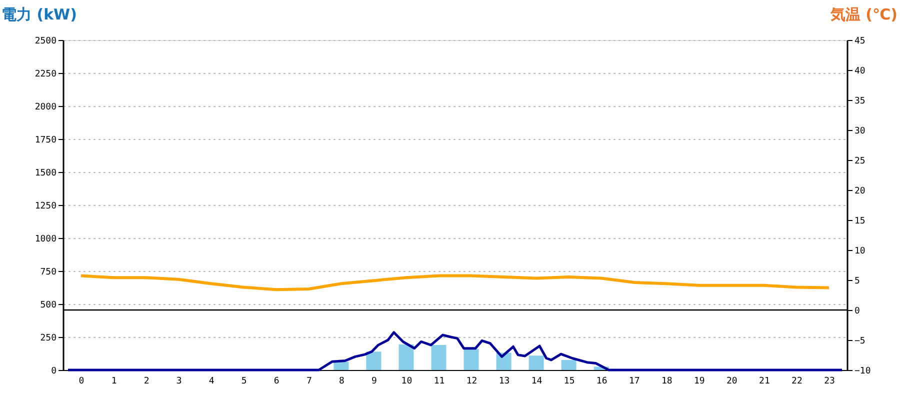 Image resolution: width=900 pixels, height=400 pixels. I want to click on x-tick-label: 5, so click(244, 381).